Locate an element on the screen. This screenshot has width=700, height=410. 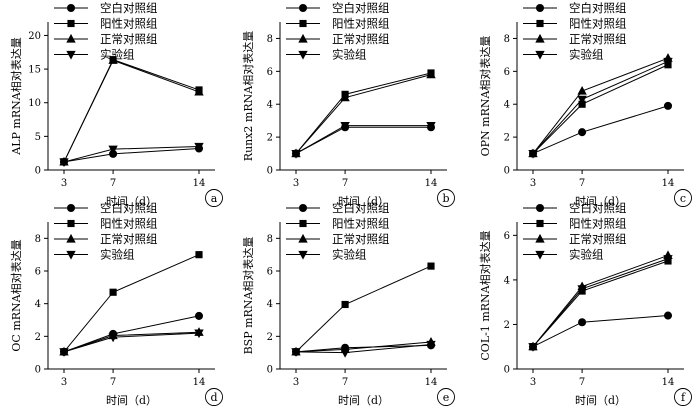
y-axis-title: OC mRNA相对表达量 is located at coordinates (16, 295).